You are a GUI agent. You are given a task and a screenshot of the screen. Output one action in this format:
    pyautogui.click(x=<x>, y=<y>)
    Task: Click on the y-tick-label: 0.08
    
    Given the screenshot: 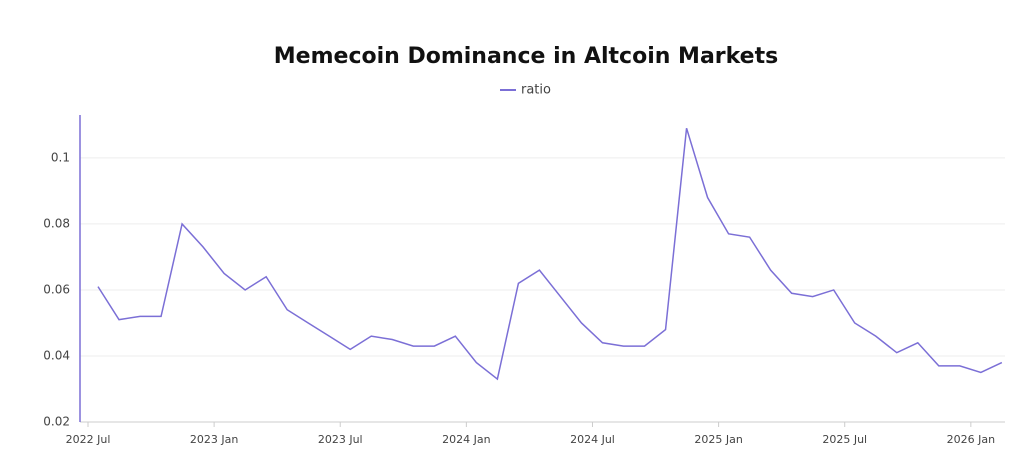 What is the action you would take?
    pyautogui.click(x=56, y=223)
    